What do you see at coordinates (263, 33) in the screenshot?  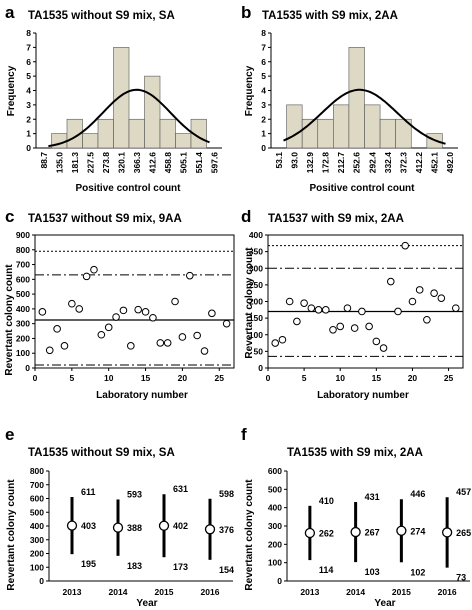 I see `y-tick-label: 8` at bounding box center [263, 33].